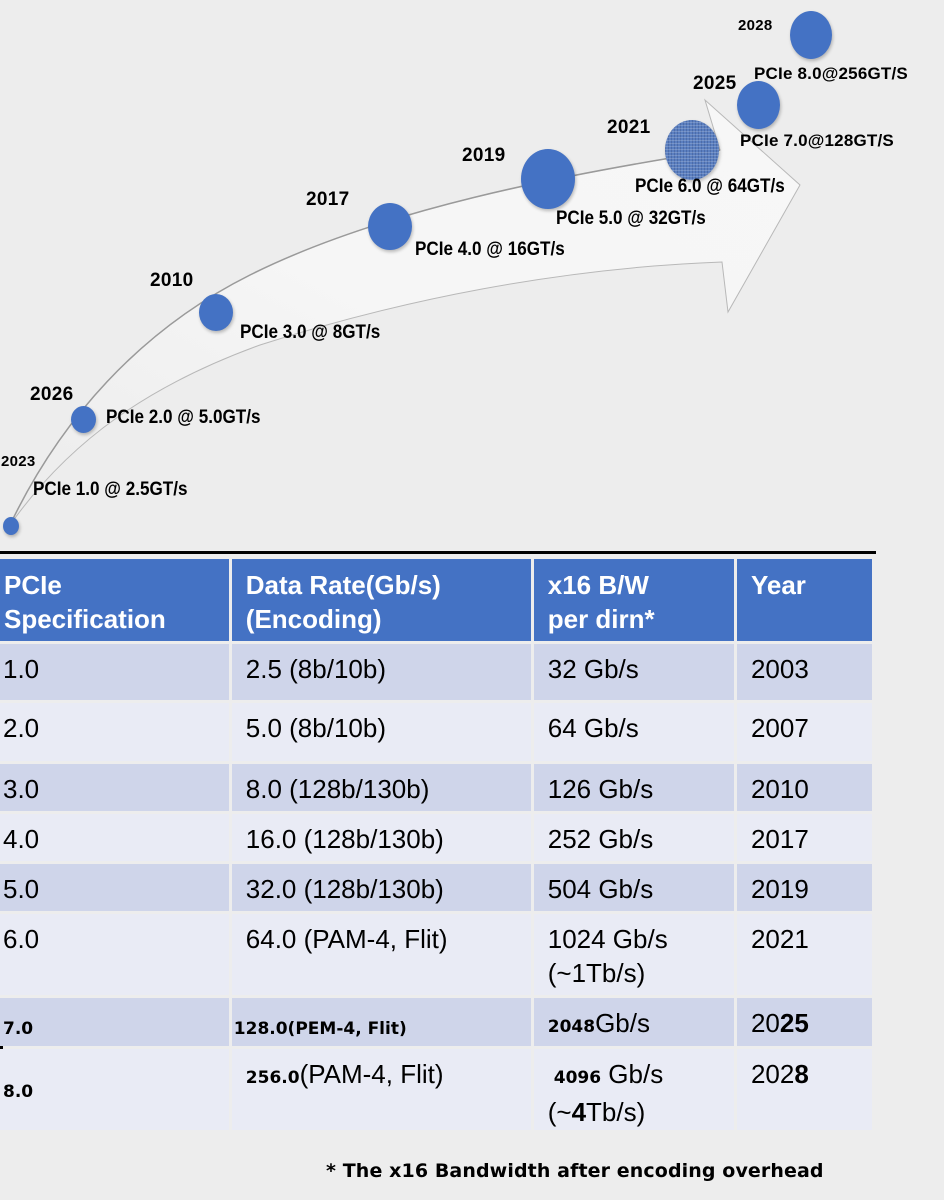 The width and height of the screenshot is (944, 1200). I want to click on cell-year: 2028, so click(804, 1089).